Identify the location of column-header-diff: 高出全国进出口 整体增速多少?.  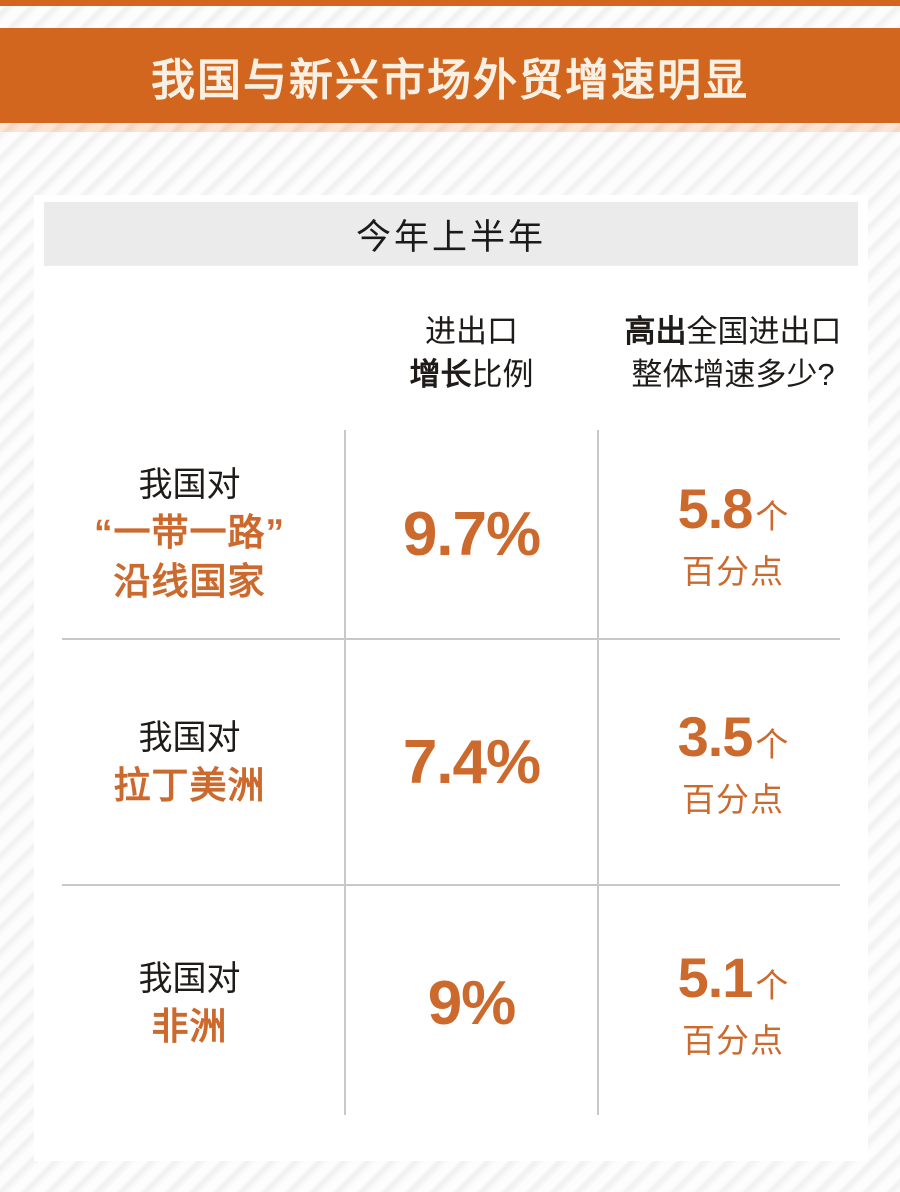
(733, 353).